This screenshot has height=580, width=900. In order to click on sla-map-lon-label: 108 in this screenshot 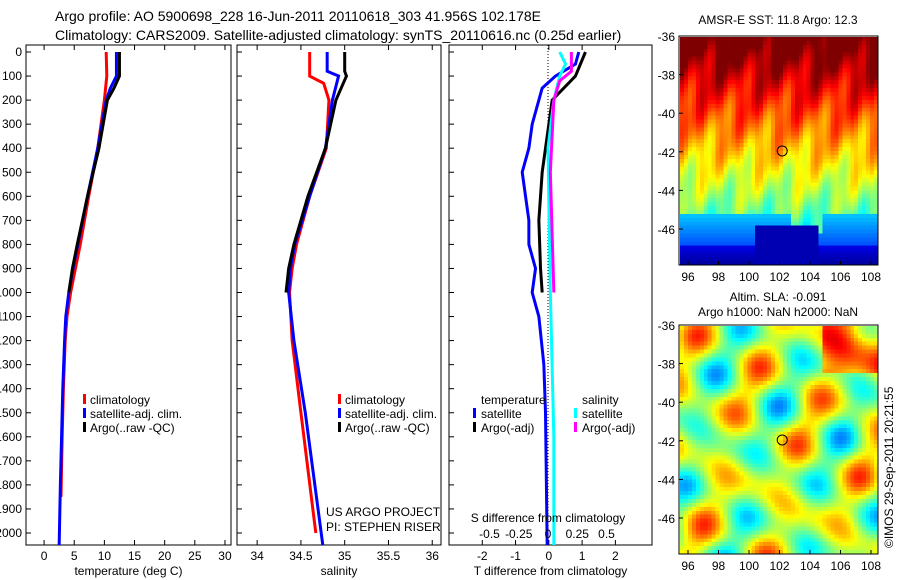, I will do `click(871, 566)`.